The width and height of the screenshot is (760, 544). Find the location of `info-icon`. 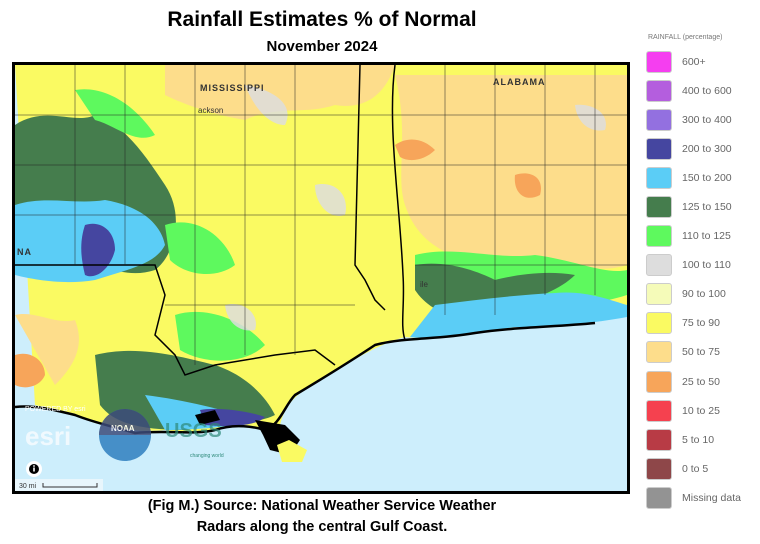

info-icon is located at coordinates (34, 469).